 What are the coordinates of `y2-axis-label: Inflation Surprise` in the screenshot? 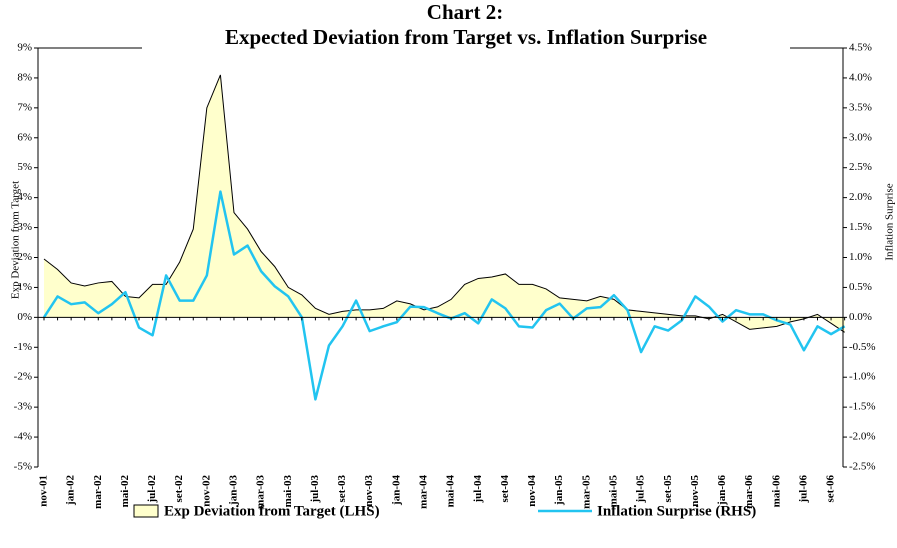 It's located at (890, 221).